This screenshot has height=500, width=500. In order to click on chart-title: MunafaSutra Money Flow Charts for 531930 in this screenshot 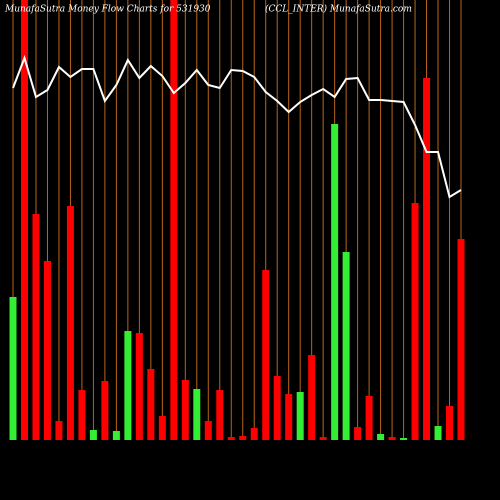, I will do `click(107, 10)`.